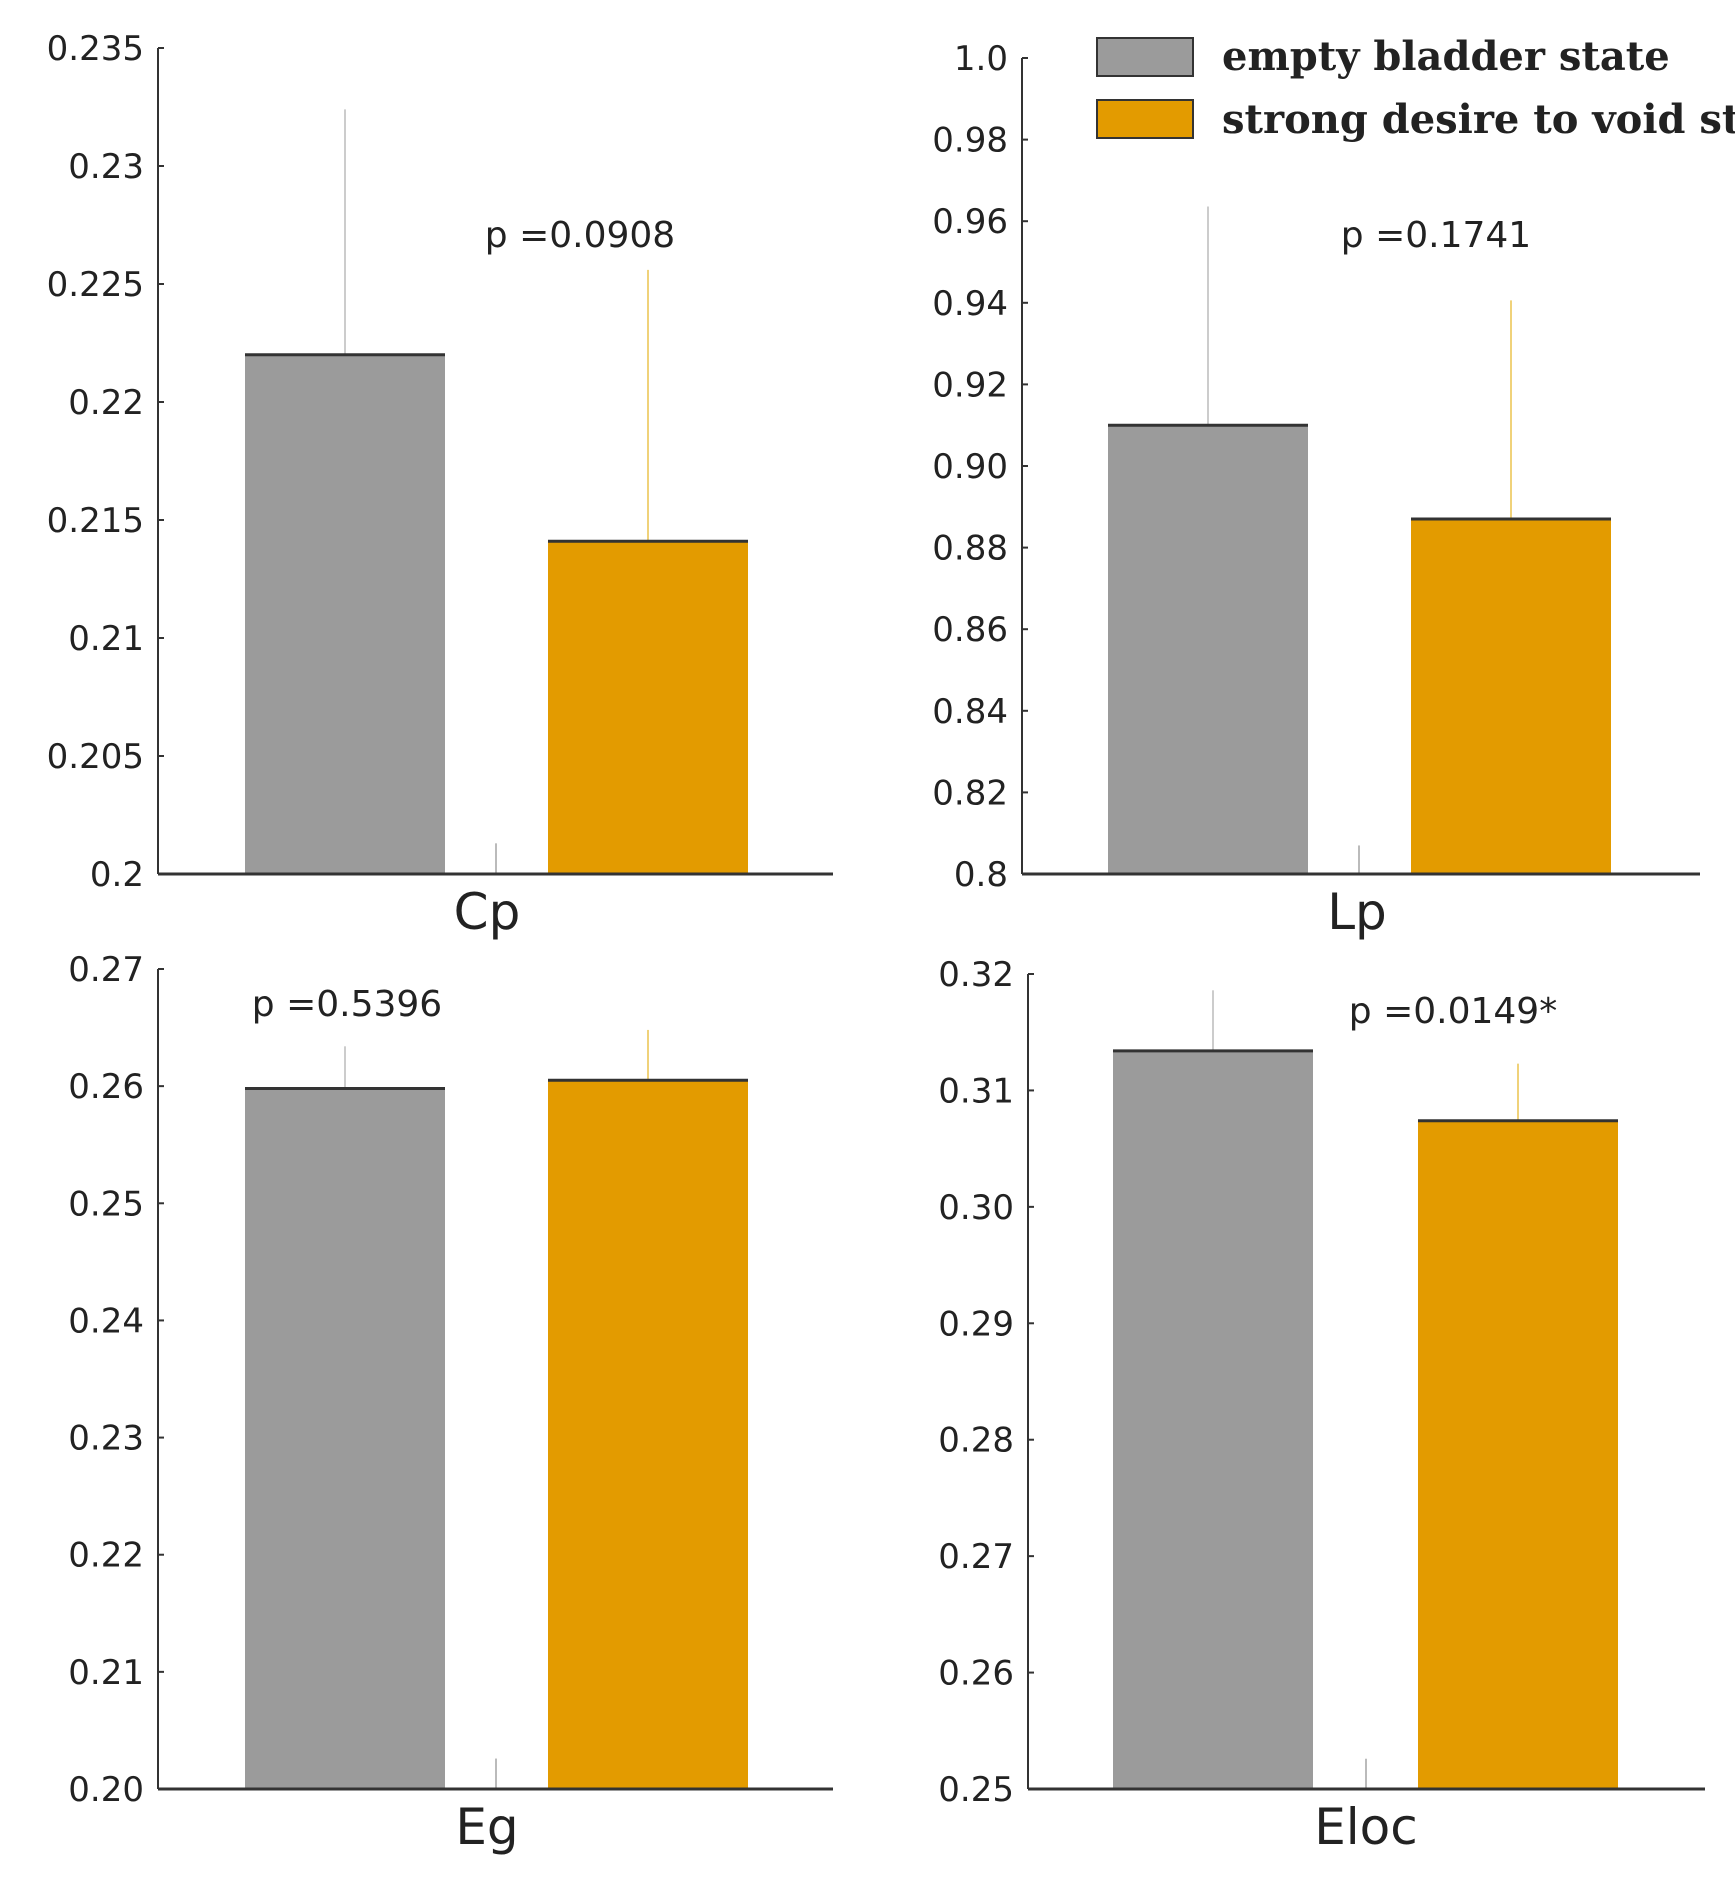 The image size is (1735, 1882). Describe the element at coordinates (970, 304) in the screenshot. I see `y-tick-label: 0.94` at that location.